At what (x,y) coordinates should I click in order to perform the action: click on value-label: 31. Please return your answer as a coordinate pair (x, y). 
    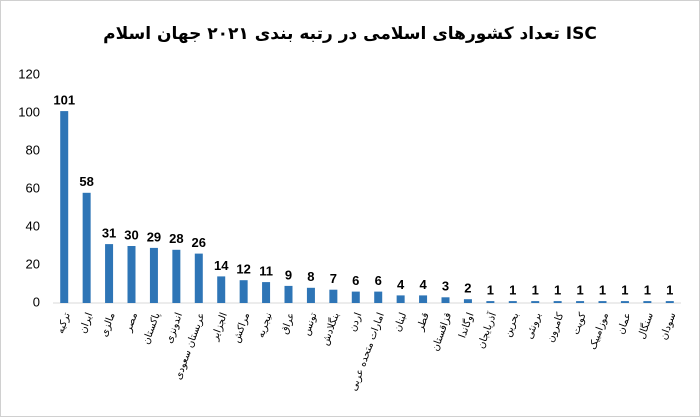
    Looking at the image, I should click on (109, 233).